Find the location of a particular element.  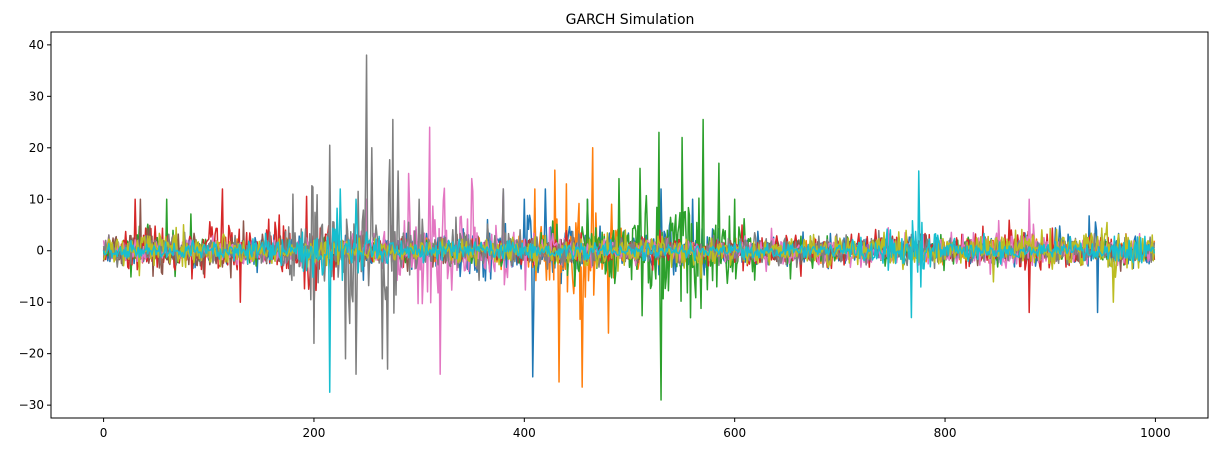

x-axis: 0 200 400 600 800 1000 is located at coordinates (635, 429).